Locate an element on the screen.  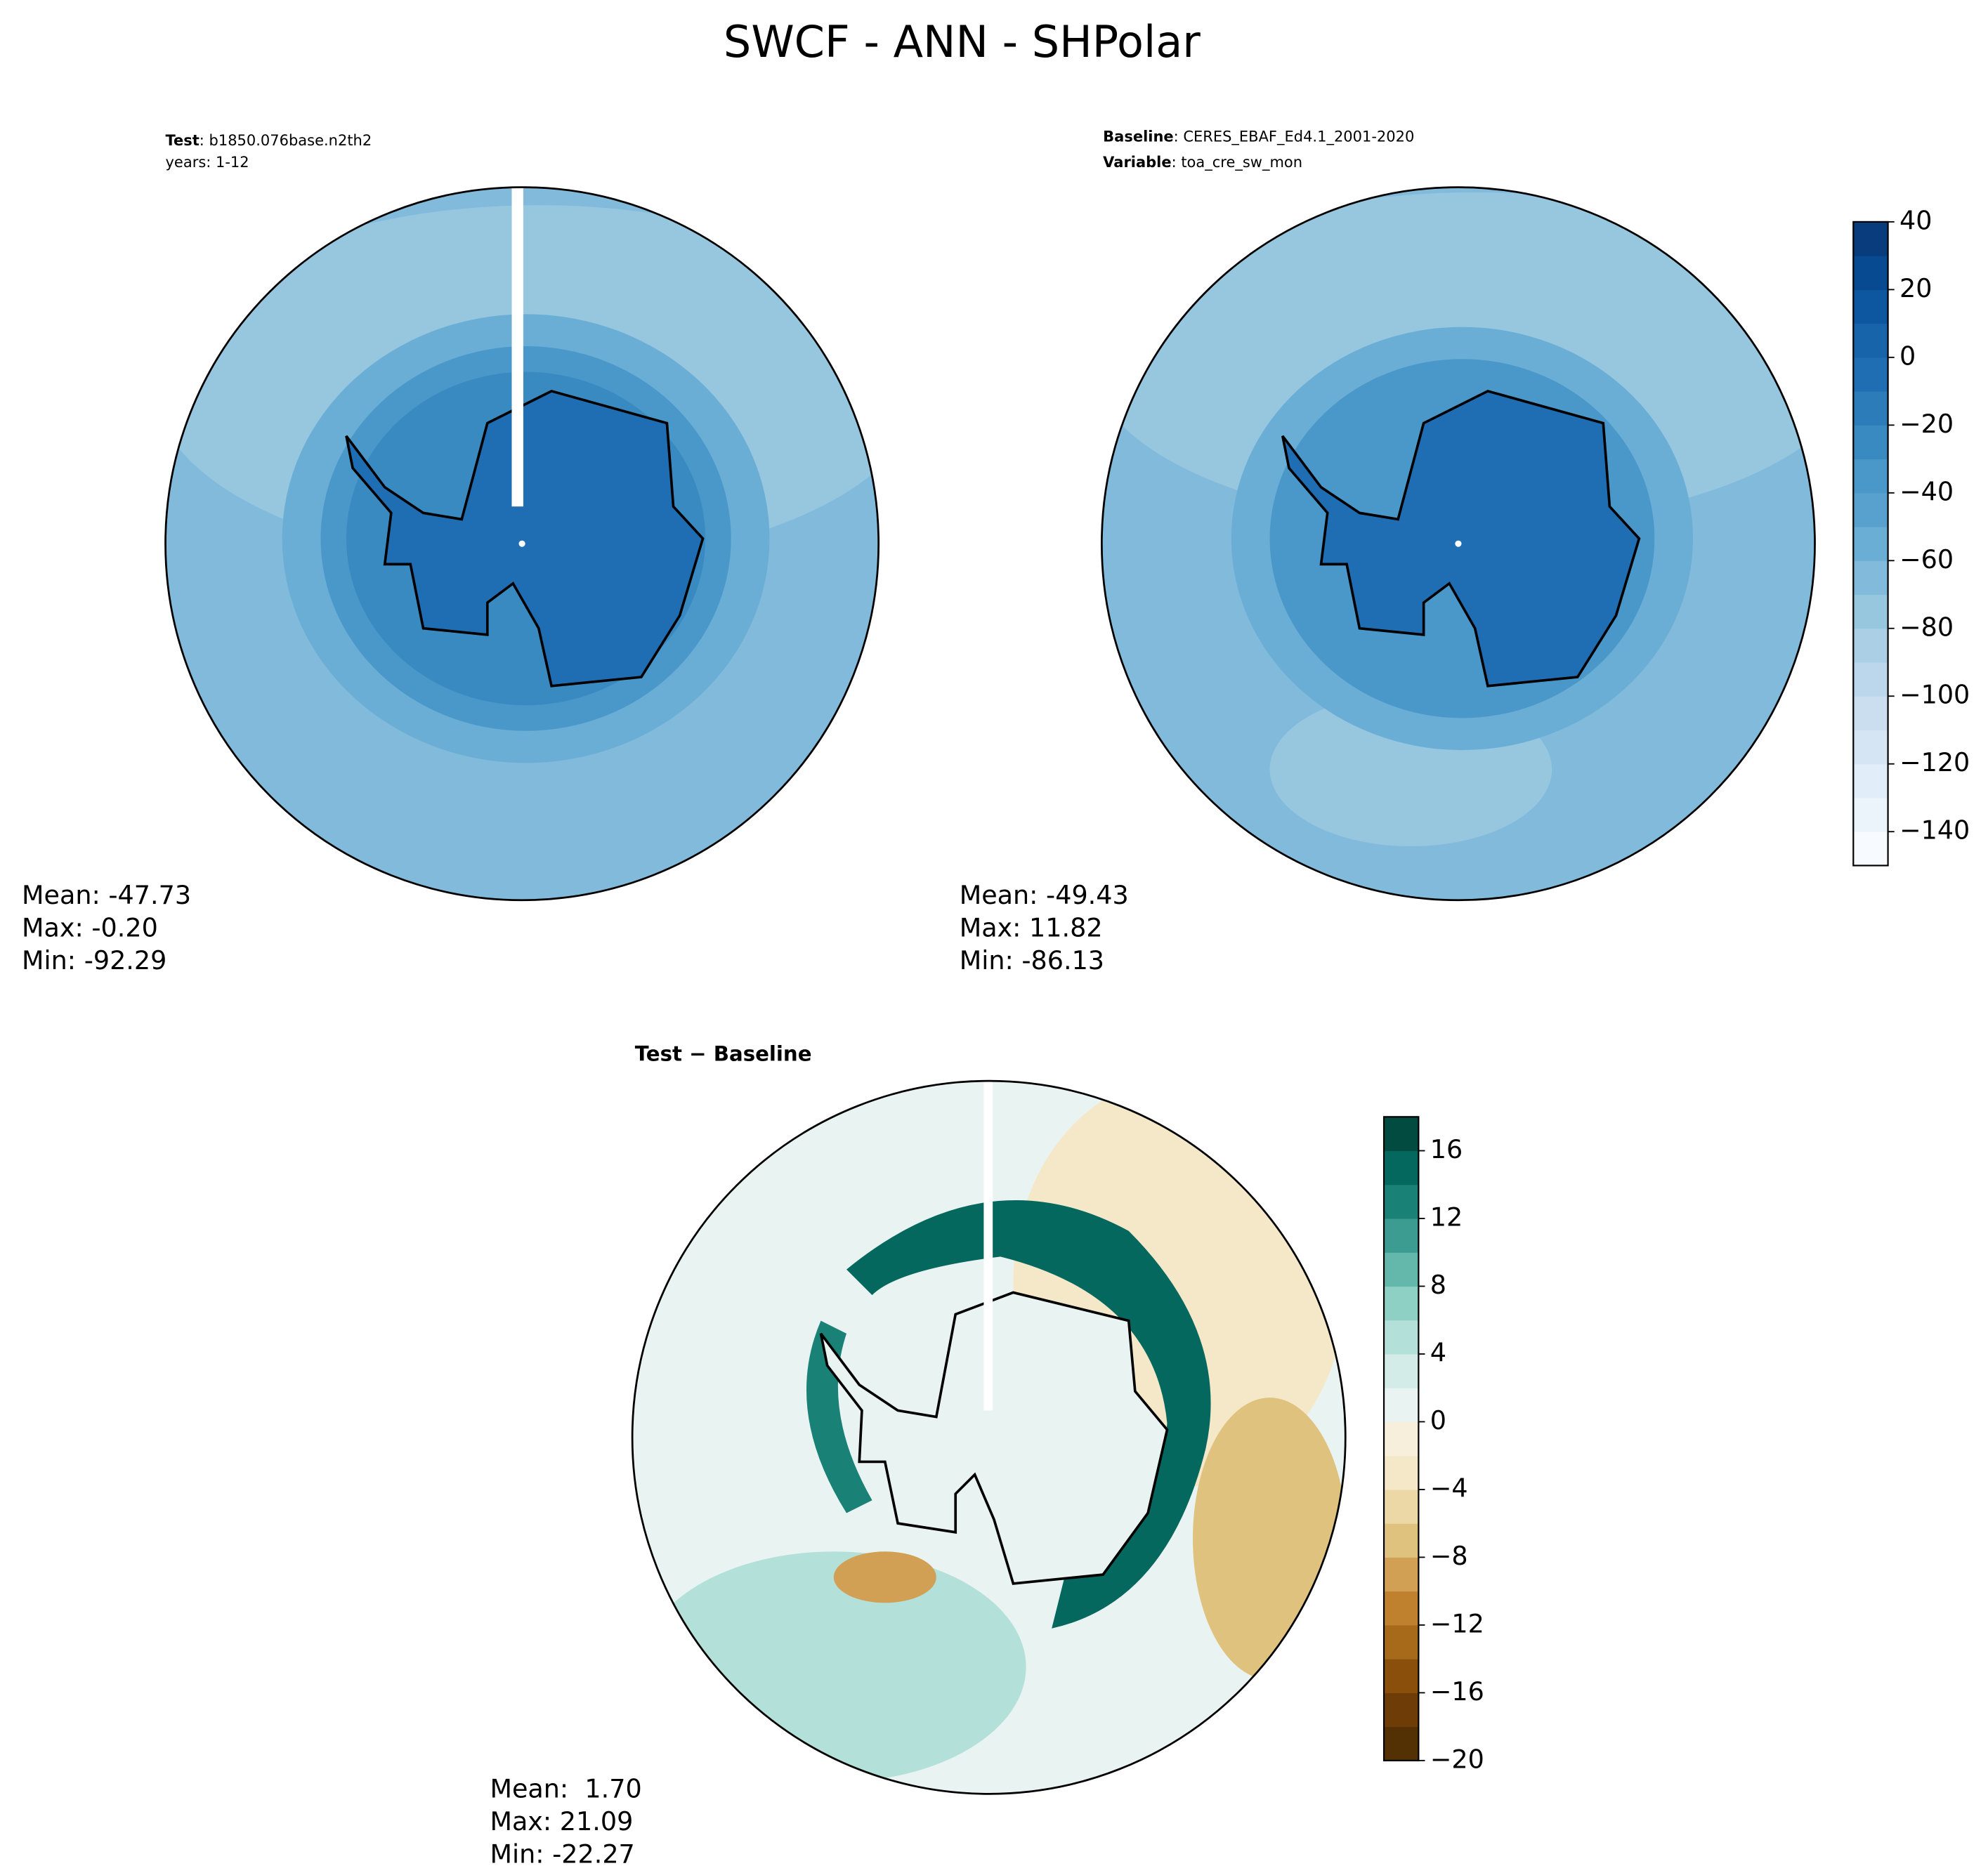
label-key: Variable is located at coordinates (1137, 162).